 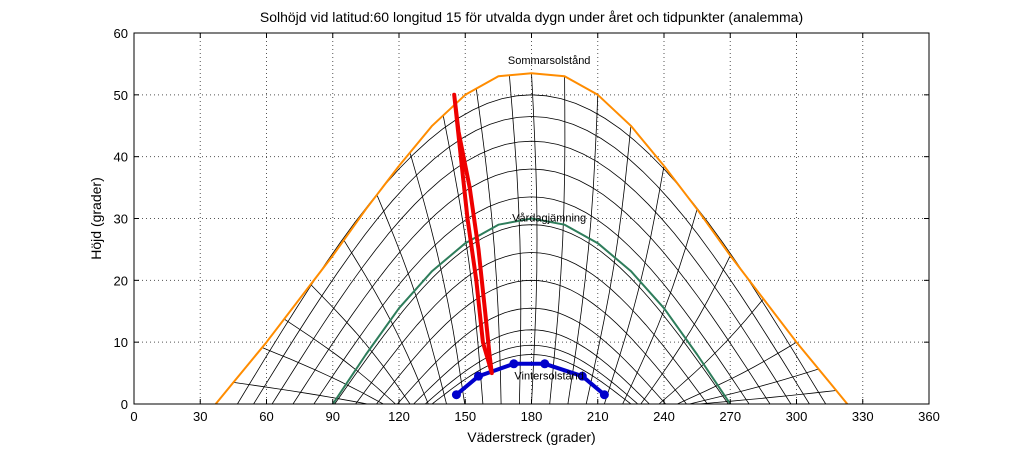 I want to click on x-tick-label: 300, so click(x=797, y=416).